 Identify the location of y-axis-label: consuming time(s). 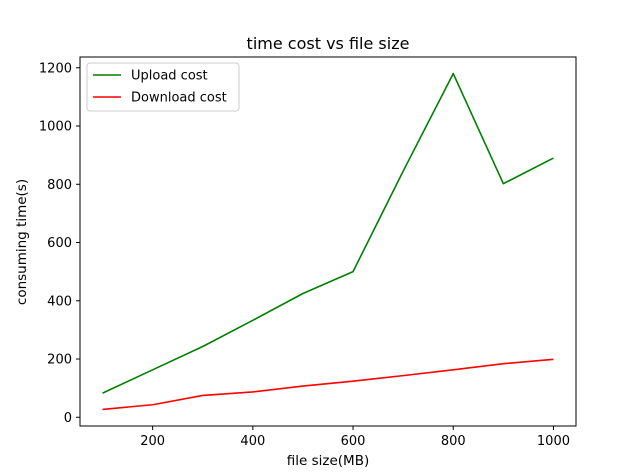
(22, 242).